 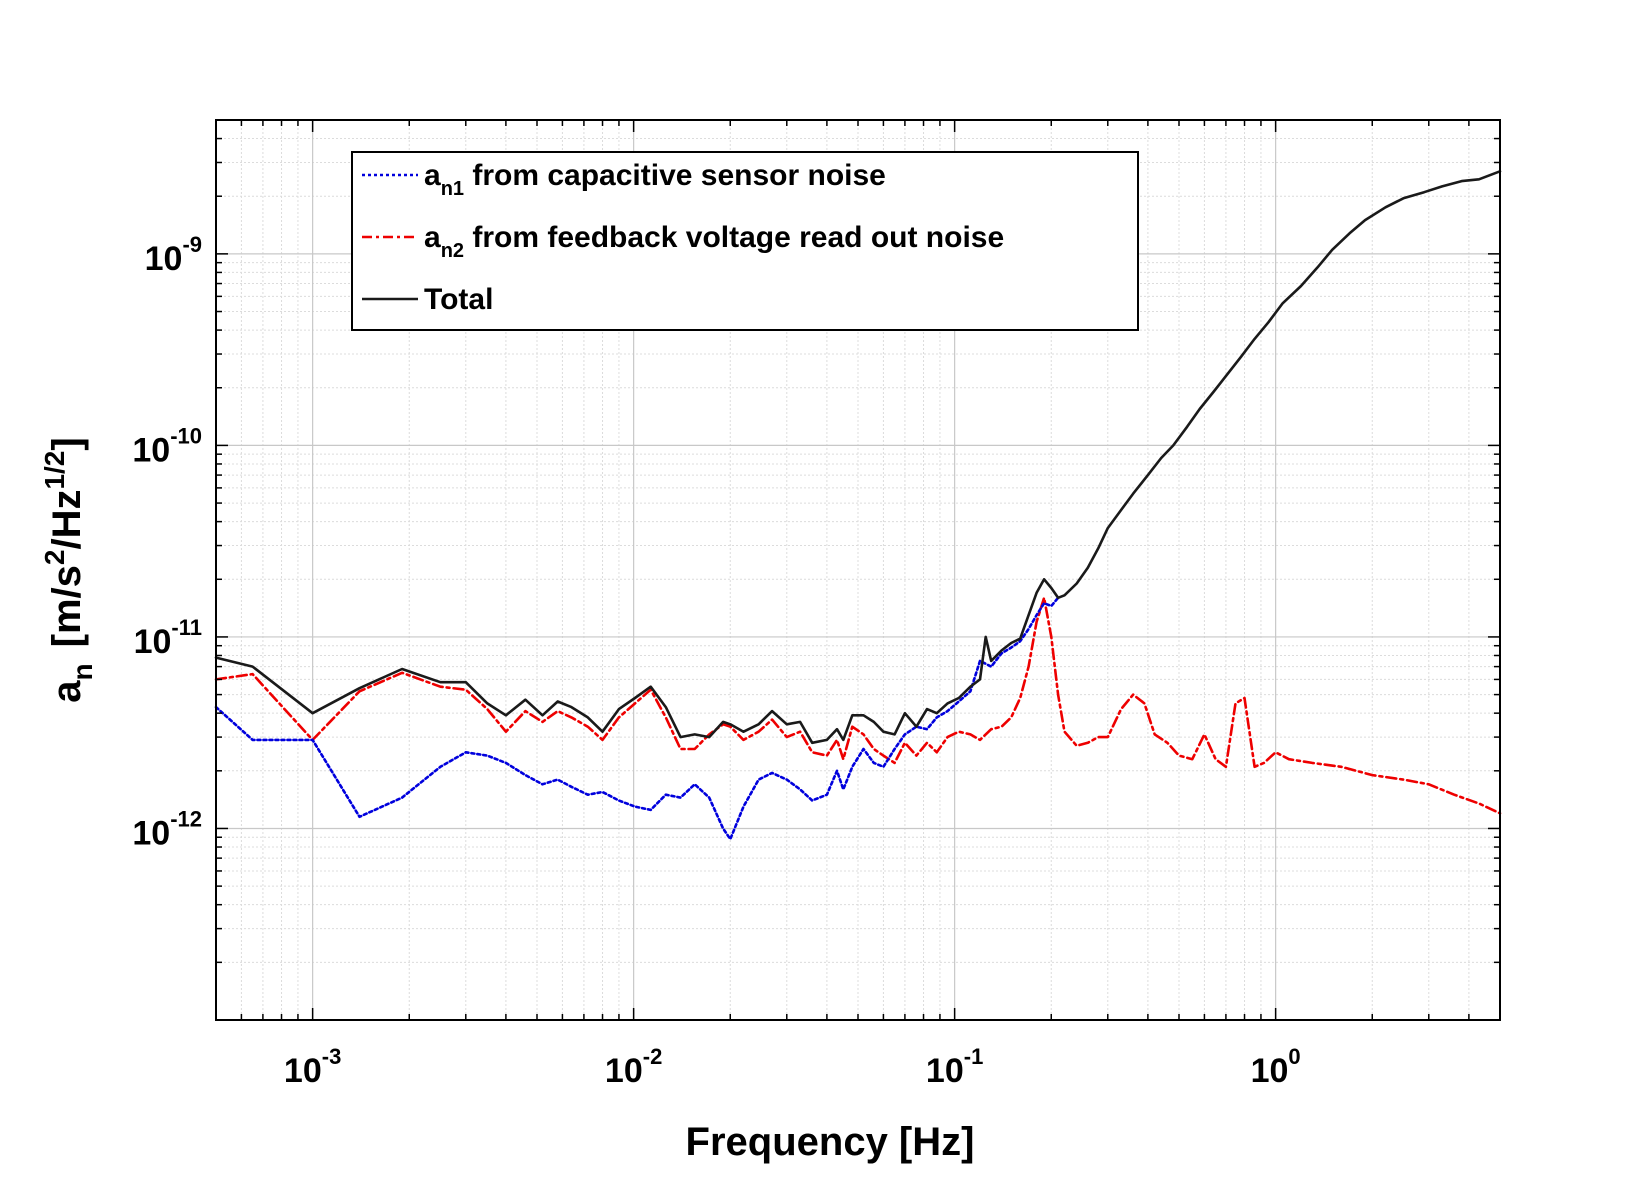 What do you see at coordinates (67, 691) in the screenshot?
I see `y-axis-symbol: a` at bounding box center [67, 691].